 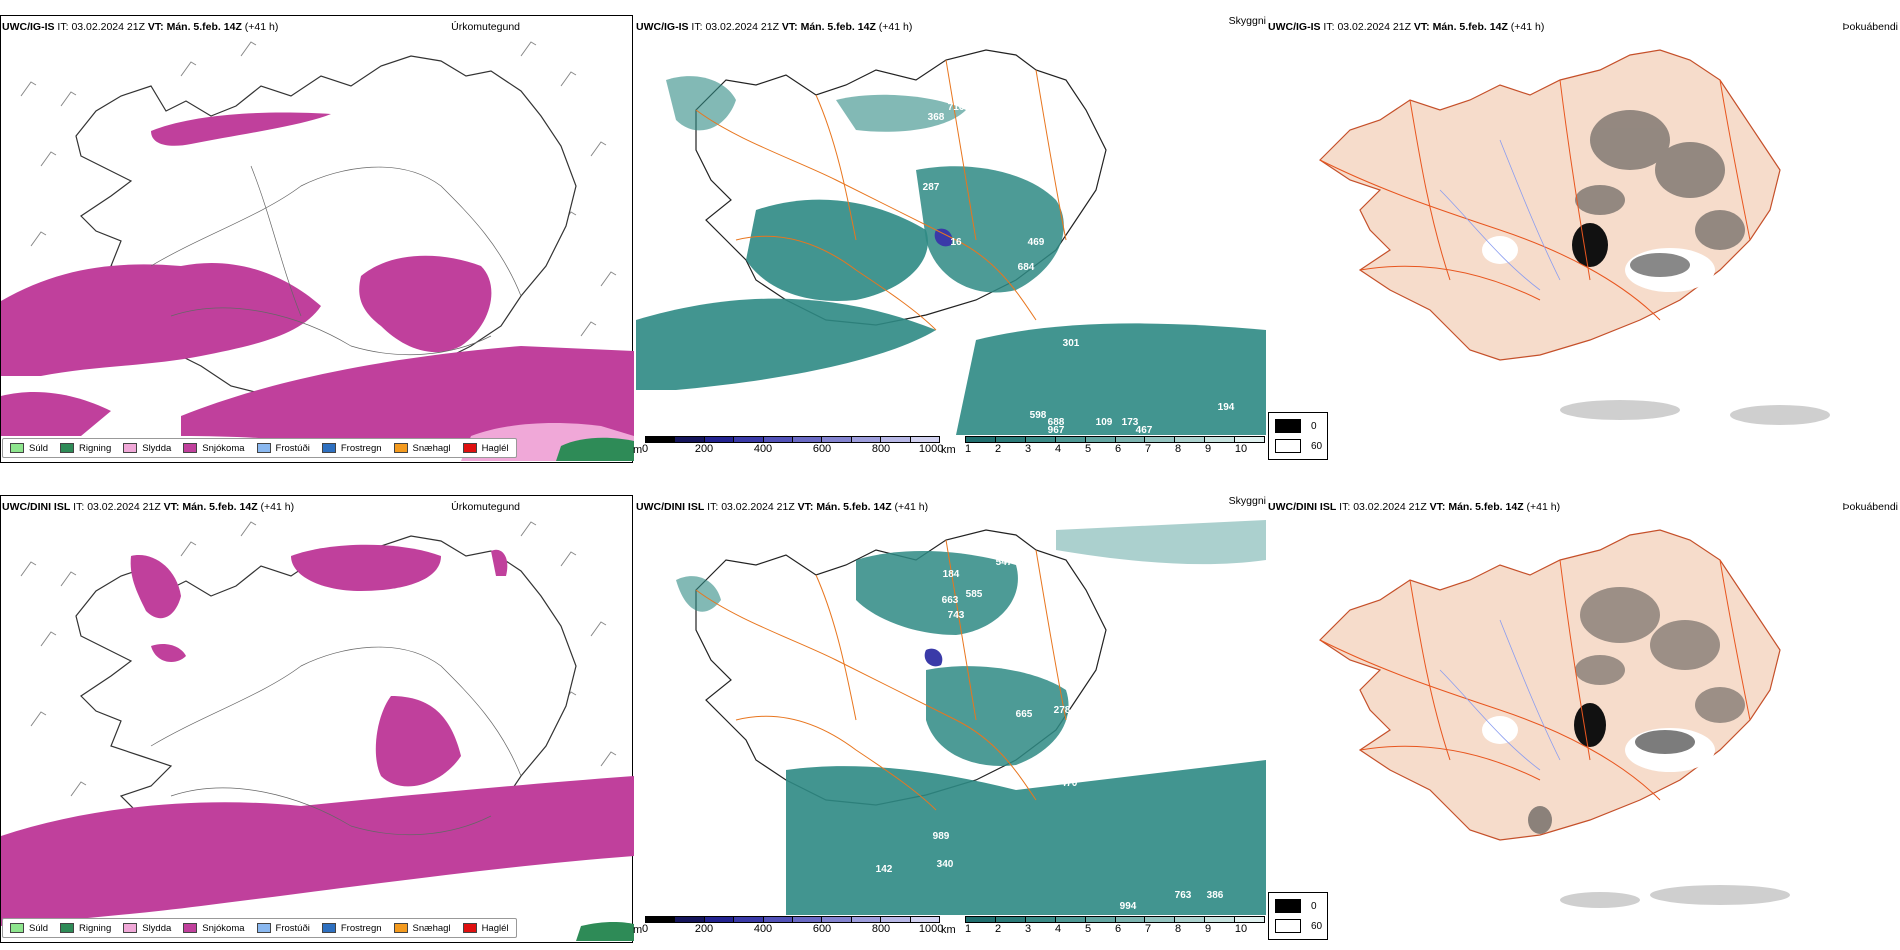 I want to click on row2-height-colorbar: m 0 200 400 600 800 1000, so click(x=788, y=926).